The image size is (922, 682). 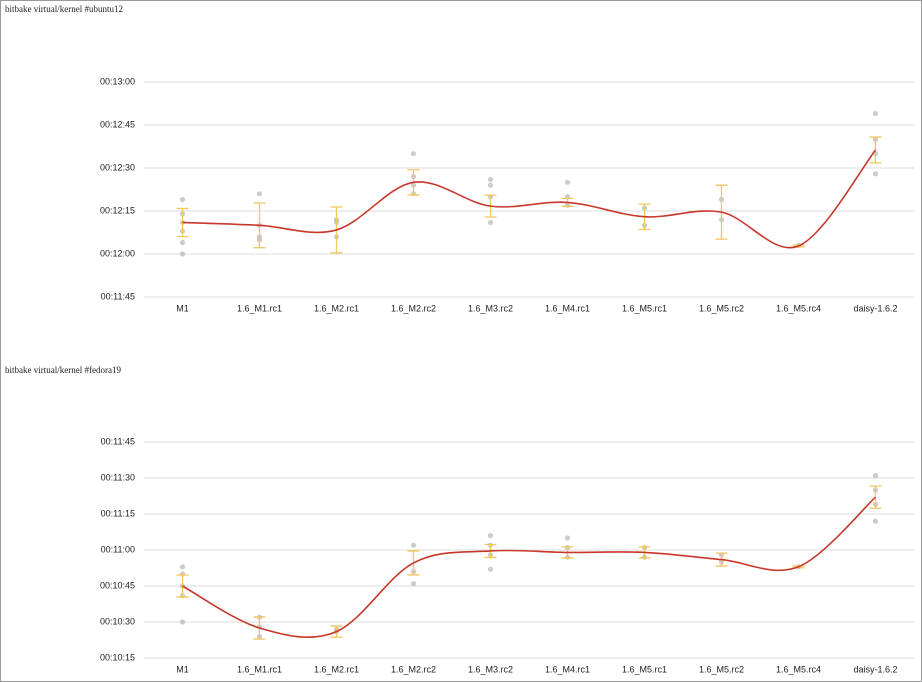 I want to click on y-tick-label: 00:10:15, so click(x=117, y=657).